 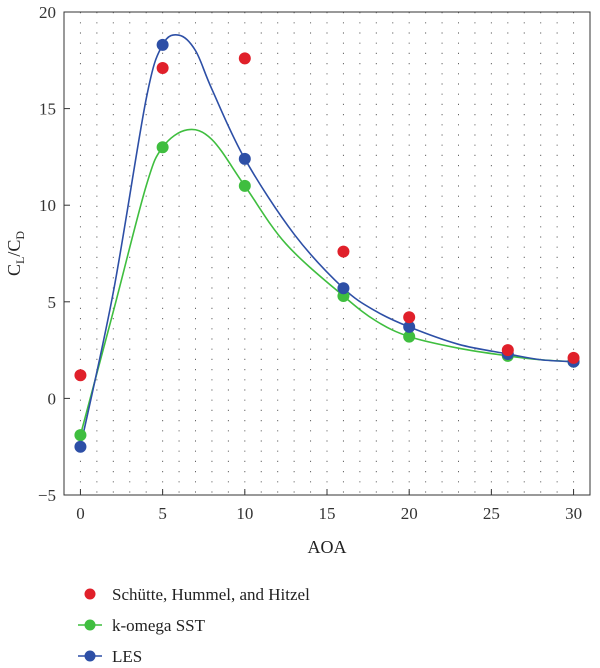 What do you see at coordinates (110, 656) in the screenshot?
I see `legend-item-les: LES` at bounding box center [110, 656].